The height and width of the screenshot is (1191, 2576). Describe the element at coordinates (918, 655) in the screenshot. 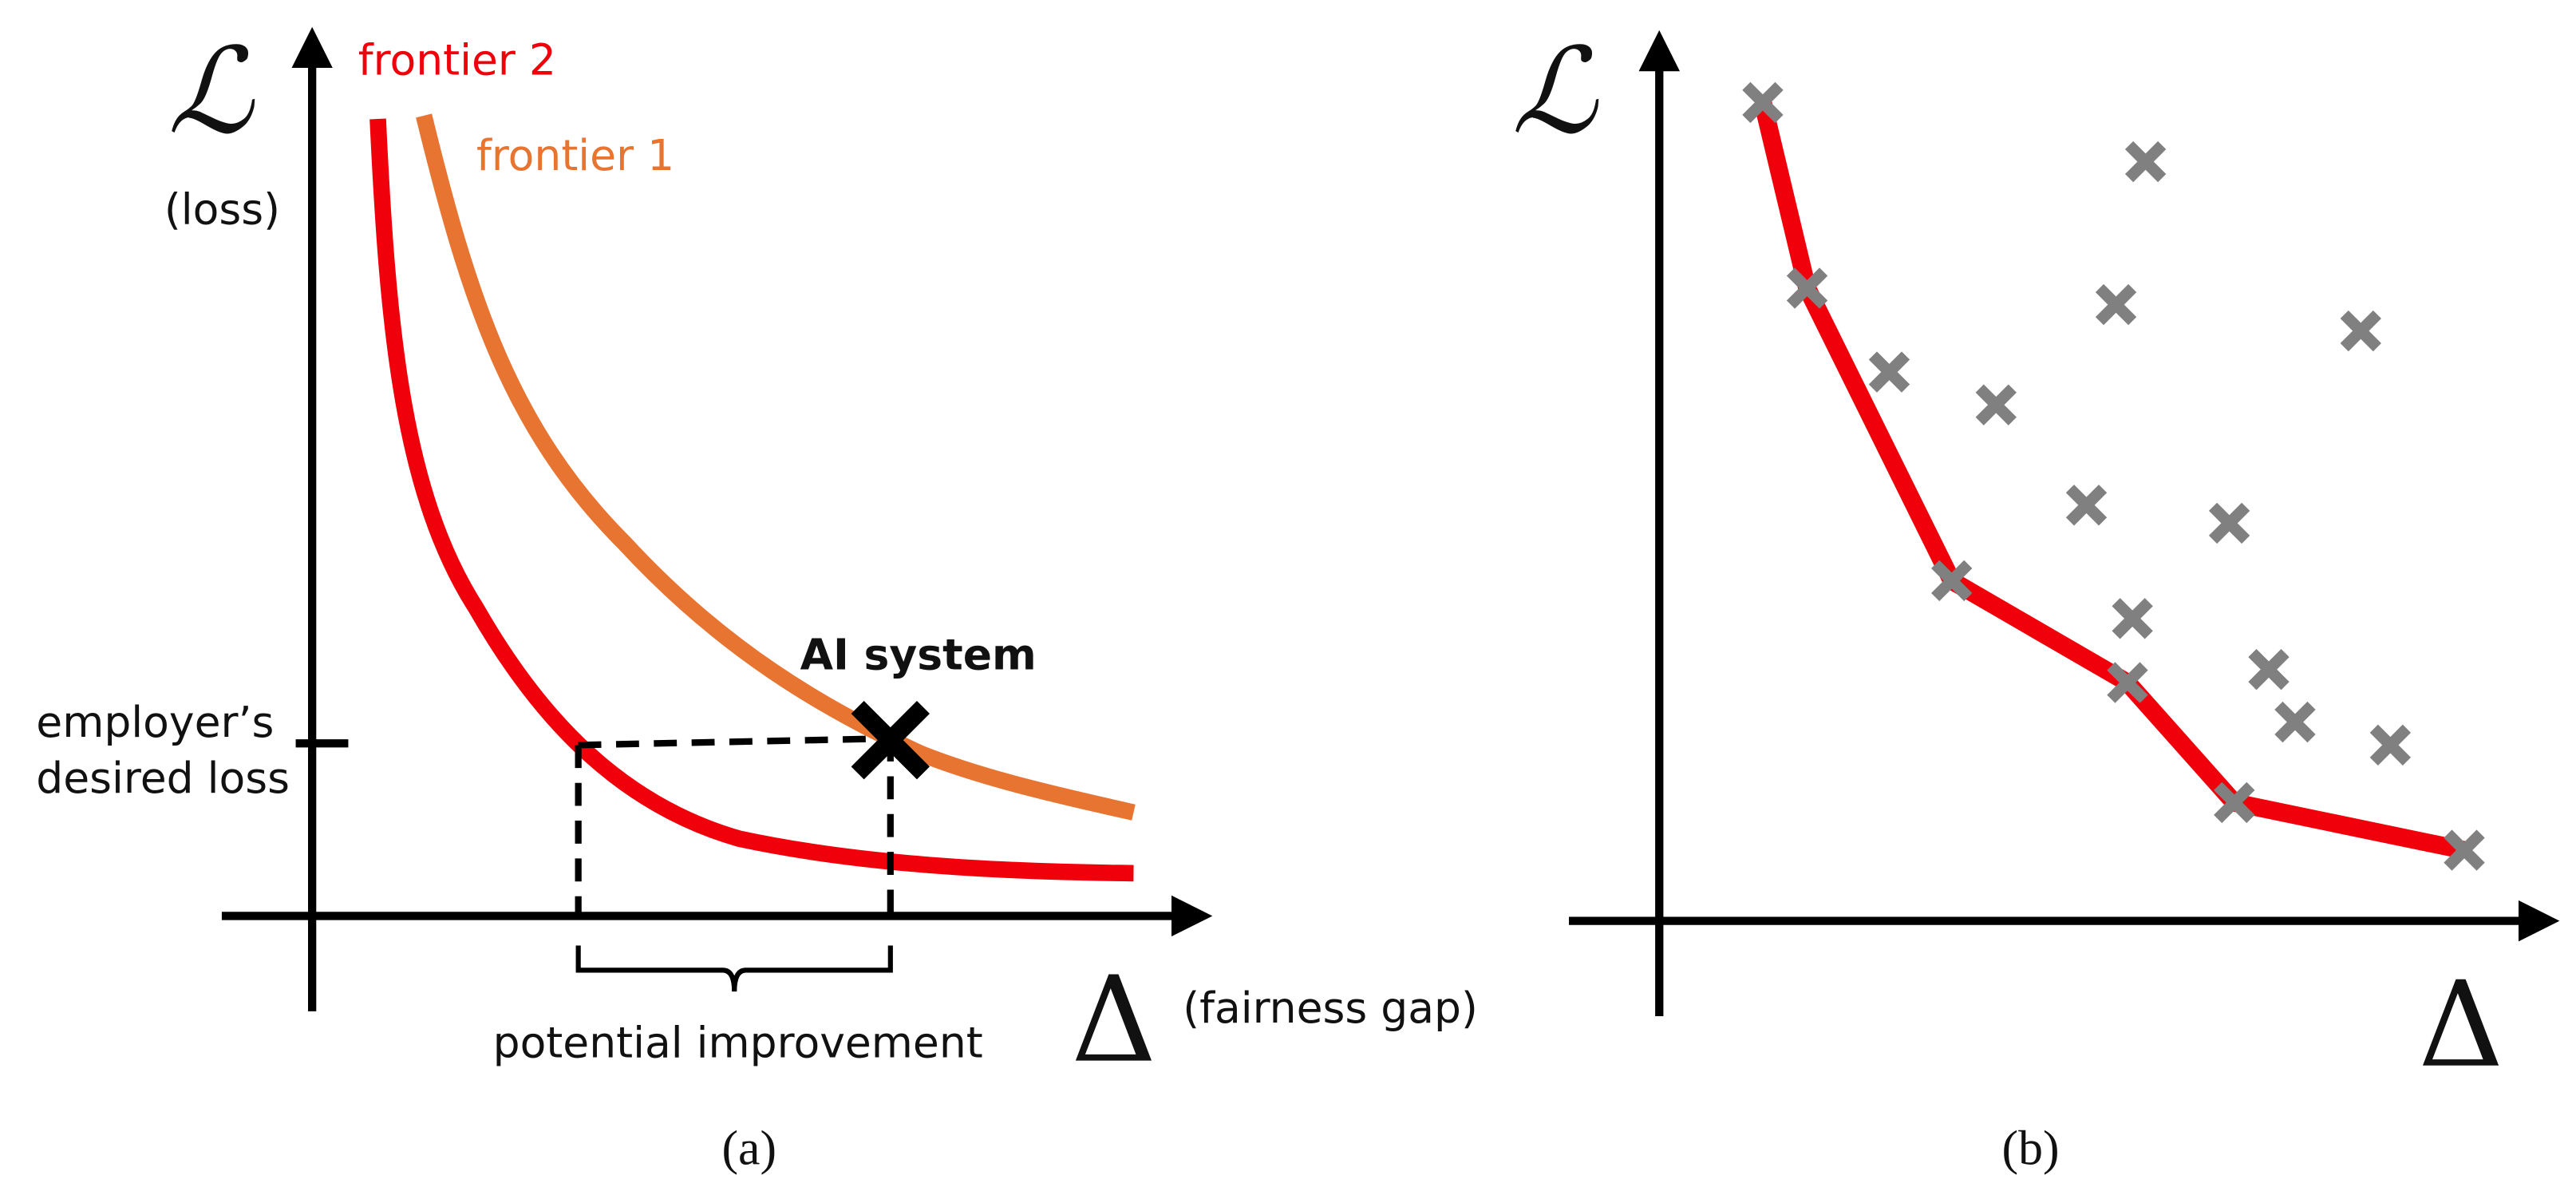

I see `ai-system-label: AI system` at that location.